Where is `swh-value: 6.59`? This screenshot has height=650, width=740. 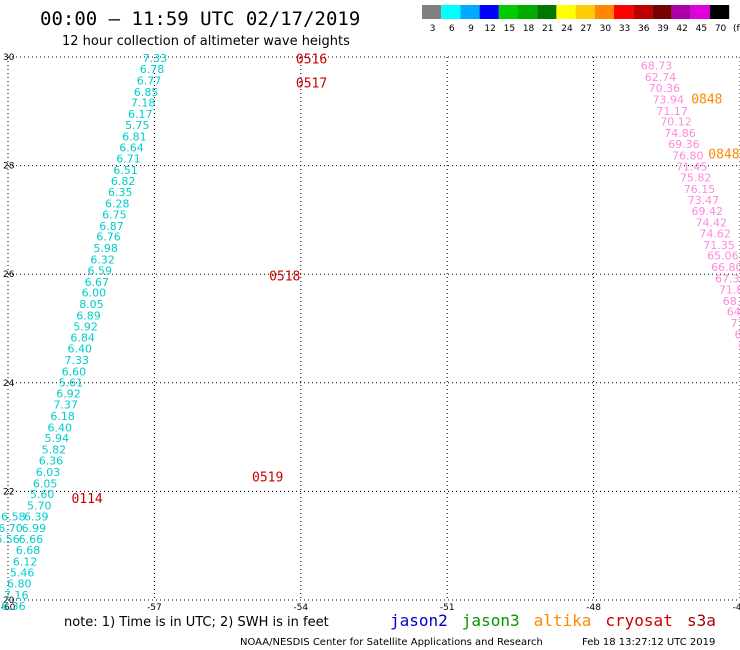
swh-value: 6.59 is located at coordinates (99, 270).